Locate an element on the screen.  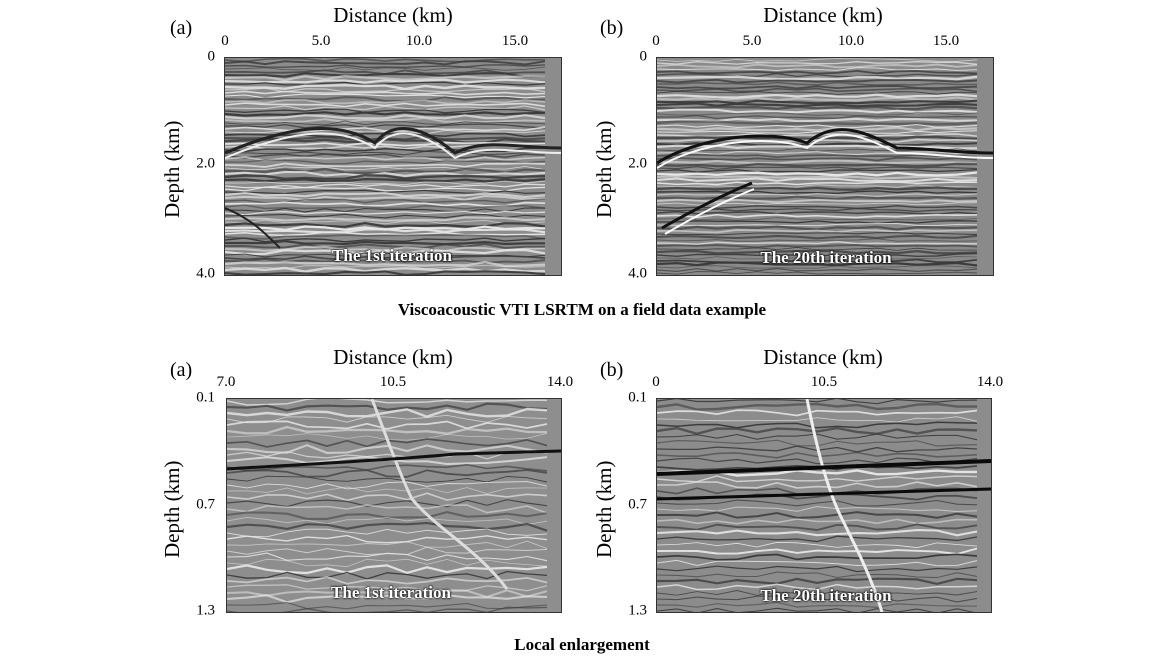
x-tick-label: 7.0 is located at coordinates (226, 382).